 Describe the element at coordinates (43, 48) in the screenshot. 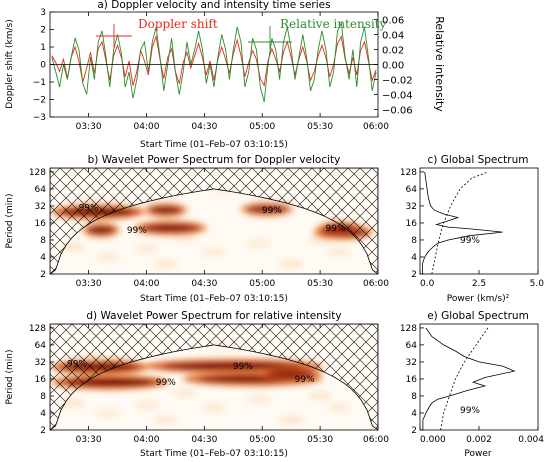

I see `panel-a-ytick-label: 1` at that location.